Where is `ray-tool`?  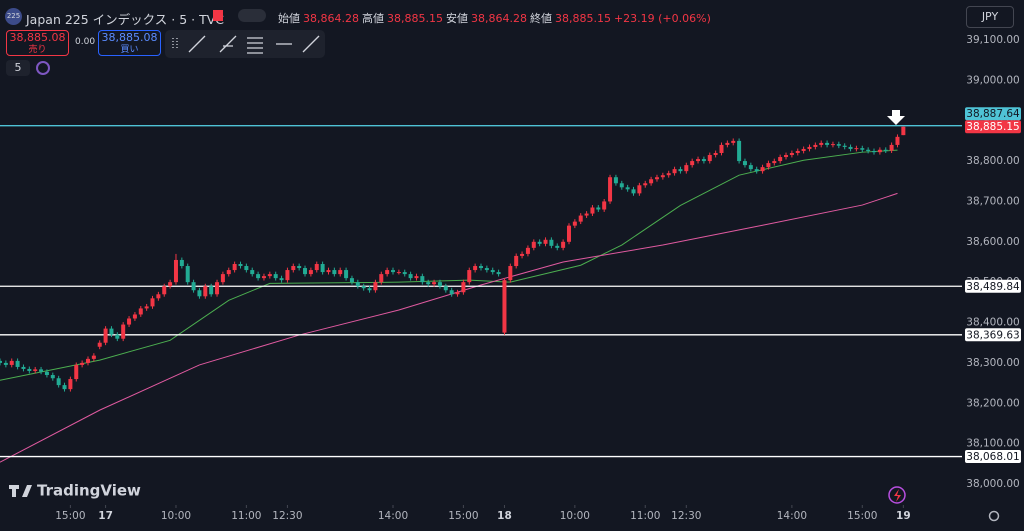
ray-tool is located at coordinates (228, 44).